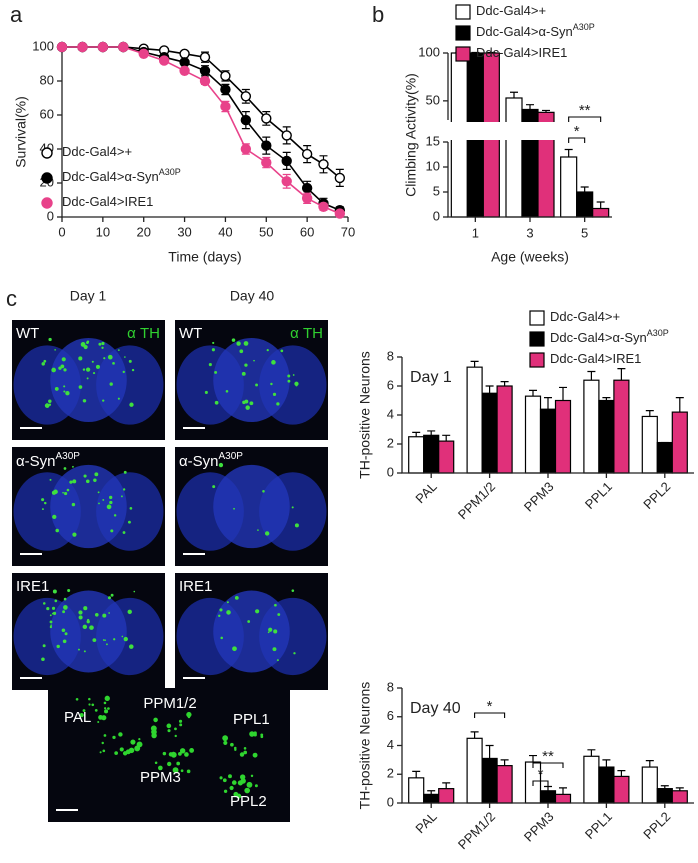  Describe the element at coordinates (548, 756) in the screenshot. I see `significance-label: **` at that location.